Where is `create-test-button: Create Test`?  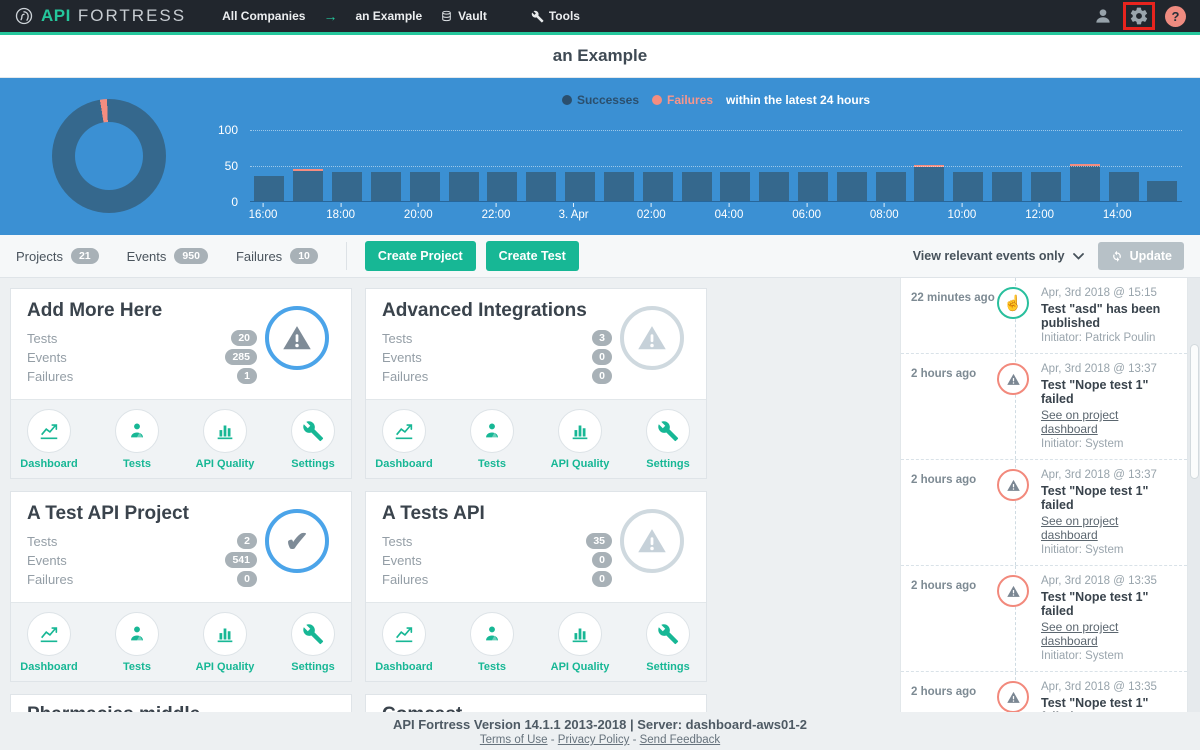 create-test-button: Create Test is located at coordinates (532, 256).